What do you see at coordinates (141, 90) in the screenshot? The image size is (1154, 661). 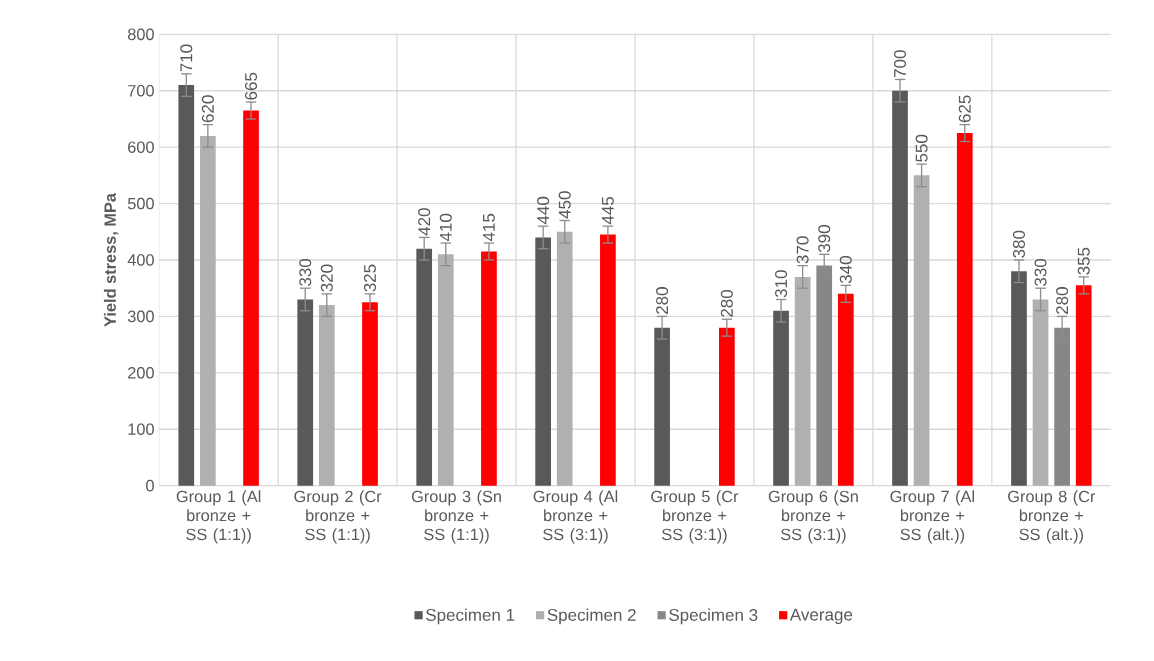 I see `y-tick-label: 700` at bounding box center [141, 90].